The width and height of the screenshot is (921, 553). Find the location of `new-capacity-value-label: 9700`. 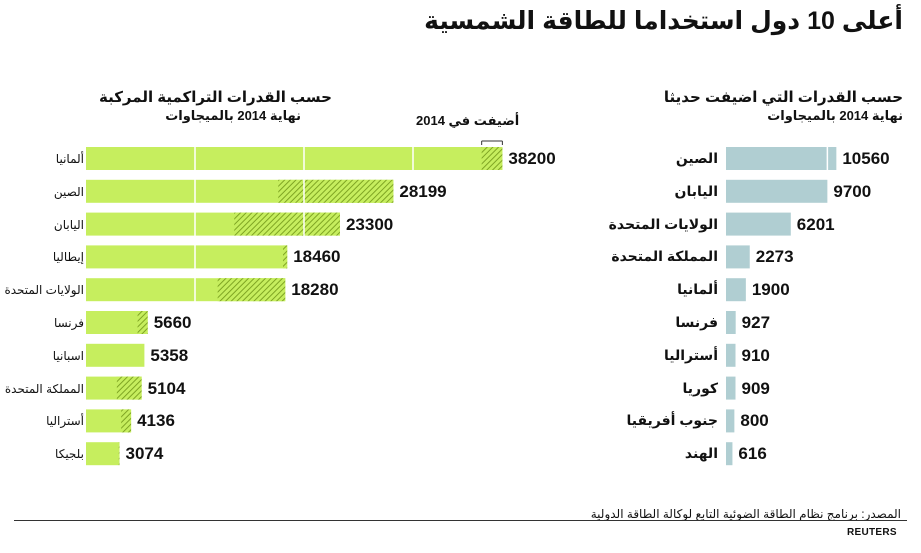

new-capacity-value-label: 9700 is located at coordinates (852, 191).